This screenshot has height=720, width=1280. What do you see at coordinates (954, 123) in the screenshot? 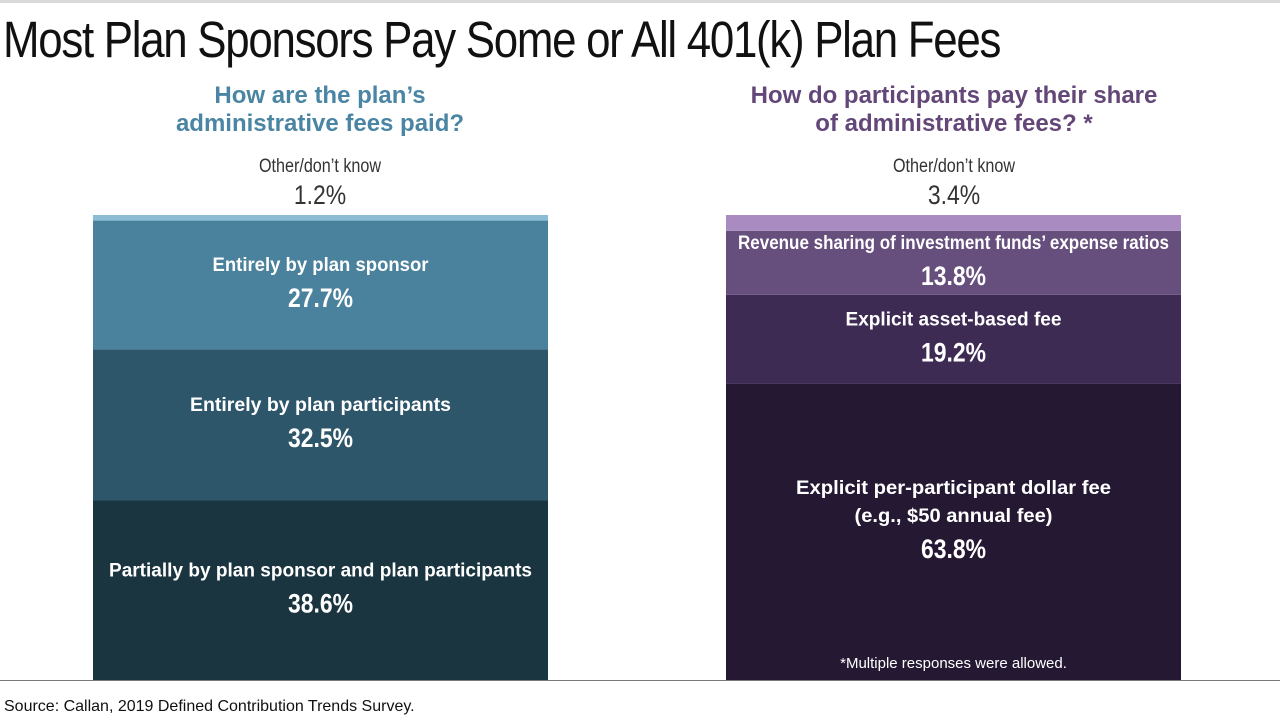
I see `right-chart-title-line-2: of administrative fees? *` at bounding box center [954, 123].